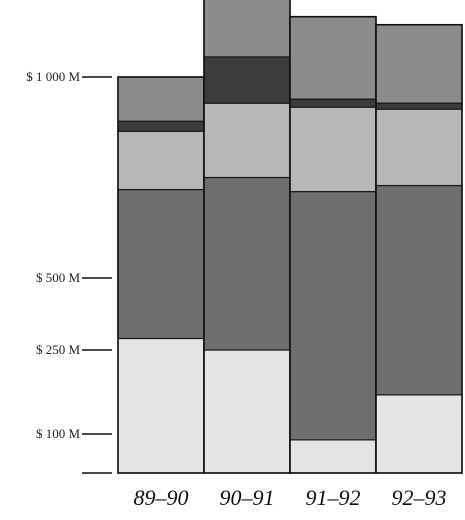 Image resolution: width=465 pixels, height=520 pixels. Describe the element at coordinates (161, 497) in the screenshot. I see `category-label-89-90: 89–90` at that location.